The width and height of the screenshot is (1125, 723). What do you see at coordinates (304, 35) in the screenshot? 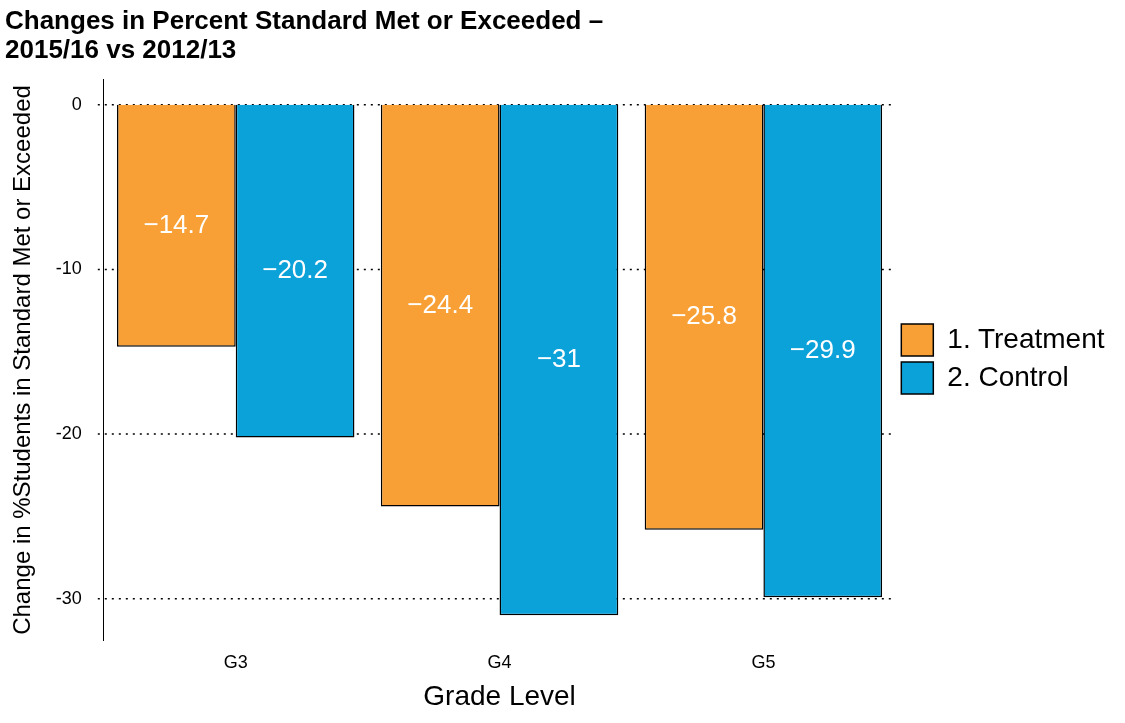
I see `chart-title: Changes in Percent Standard Met or Exceeded – 2015/16 vs 2012/13` at bounding box center [304, 35].